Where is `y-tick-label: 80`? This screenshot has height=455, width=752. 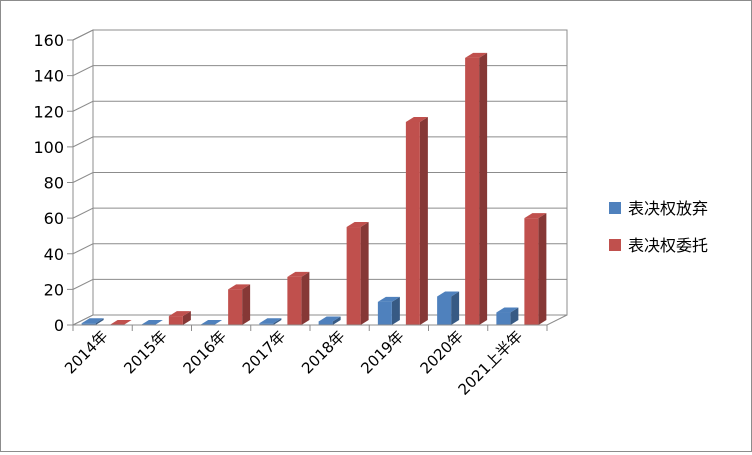
y-tick-label: 80 is located at coordinates (54, 183).